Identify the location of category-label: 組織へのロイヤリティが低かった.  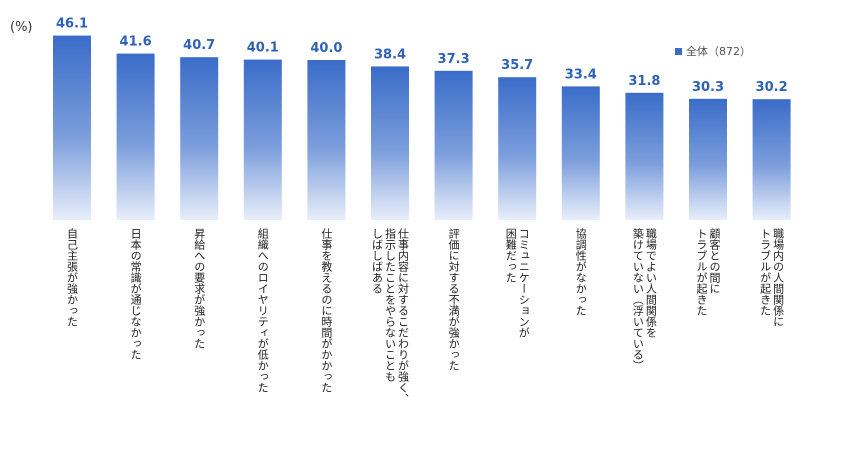
(262, 310).